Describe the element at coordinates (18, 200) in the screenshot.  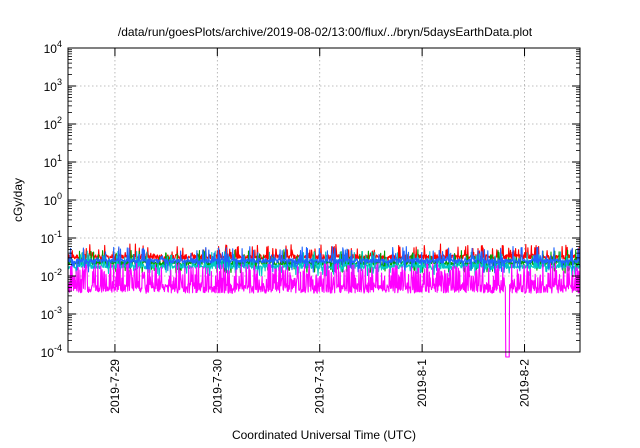
I see `y-axis-label: cGy/day` at that location.